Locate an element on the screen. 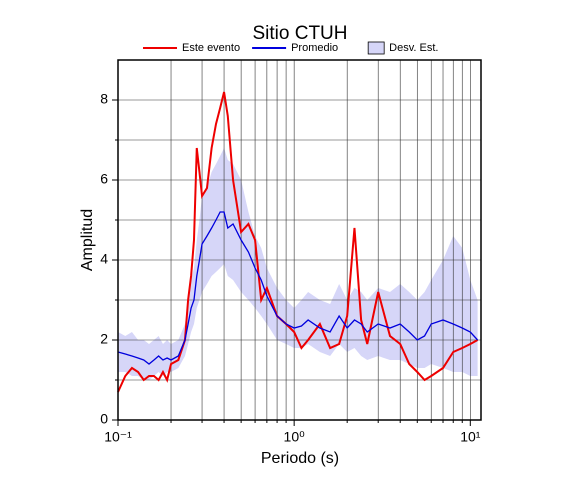  y-axis-label: Amplitud is located at coordinates (87, 240).